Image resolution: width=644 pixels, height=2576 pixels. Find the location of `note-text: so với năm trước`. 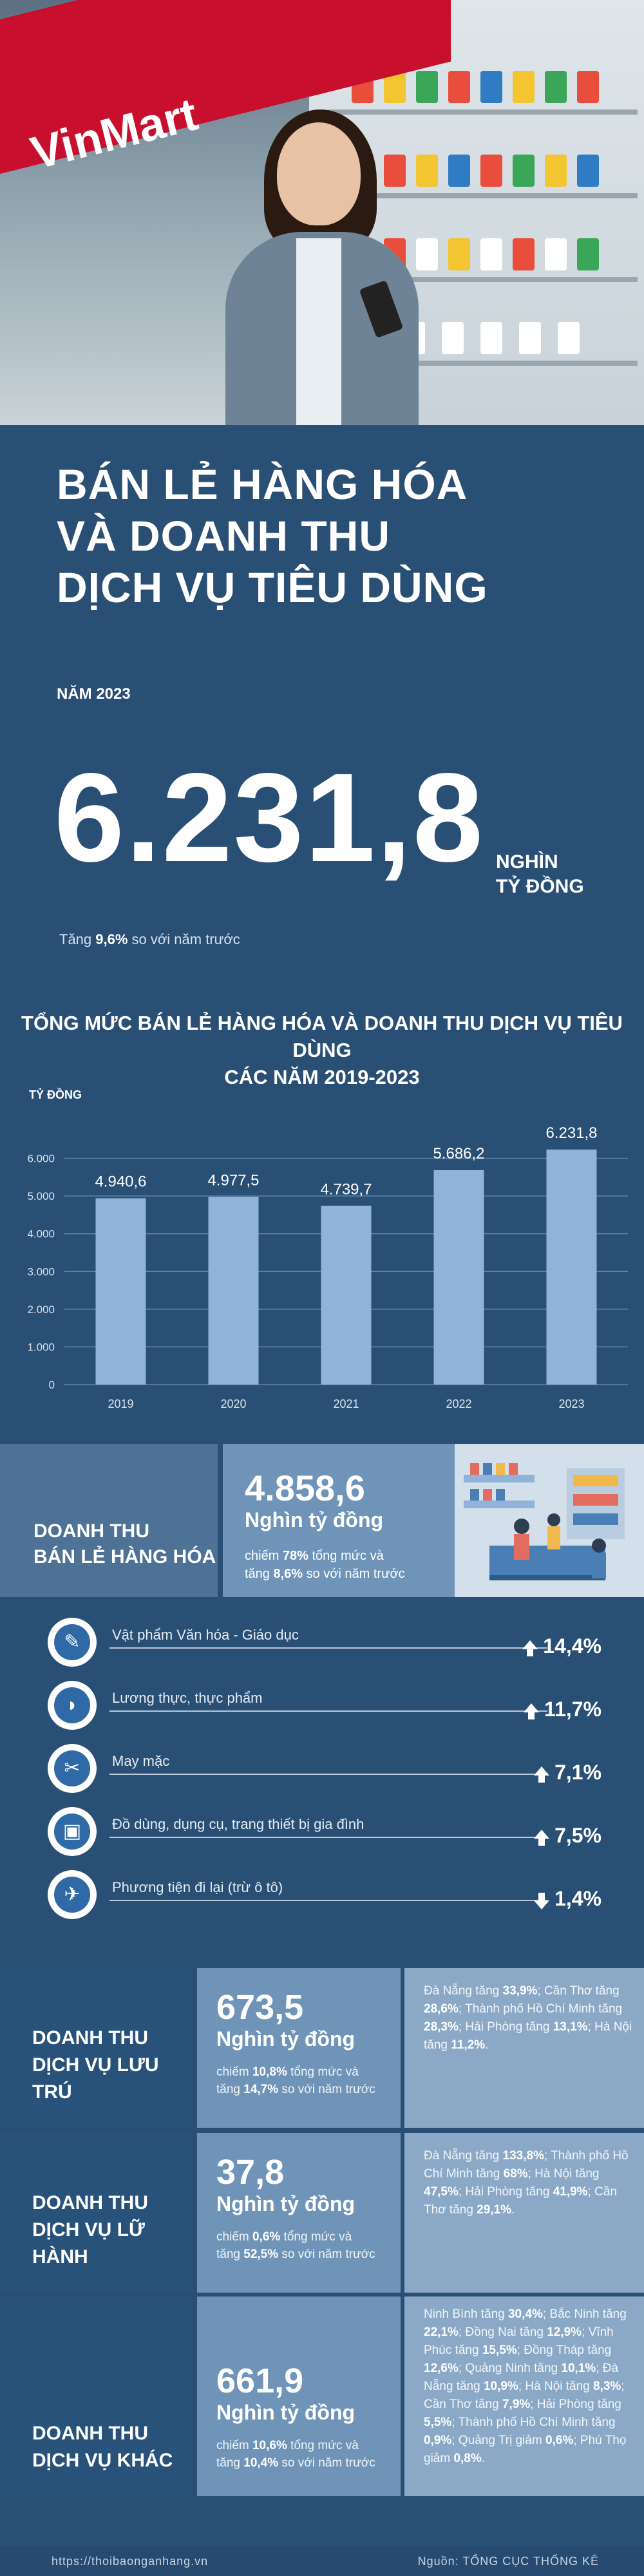

note-text: so với năm trước is located at coordinates (326, 2089).